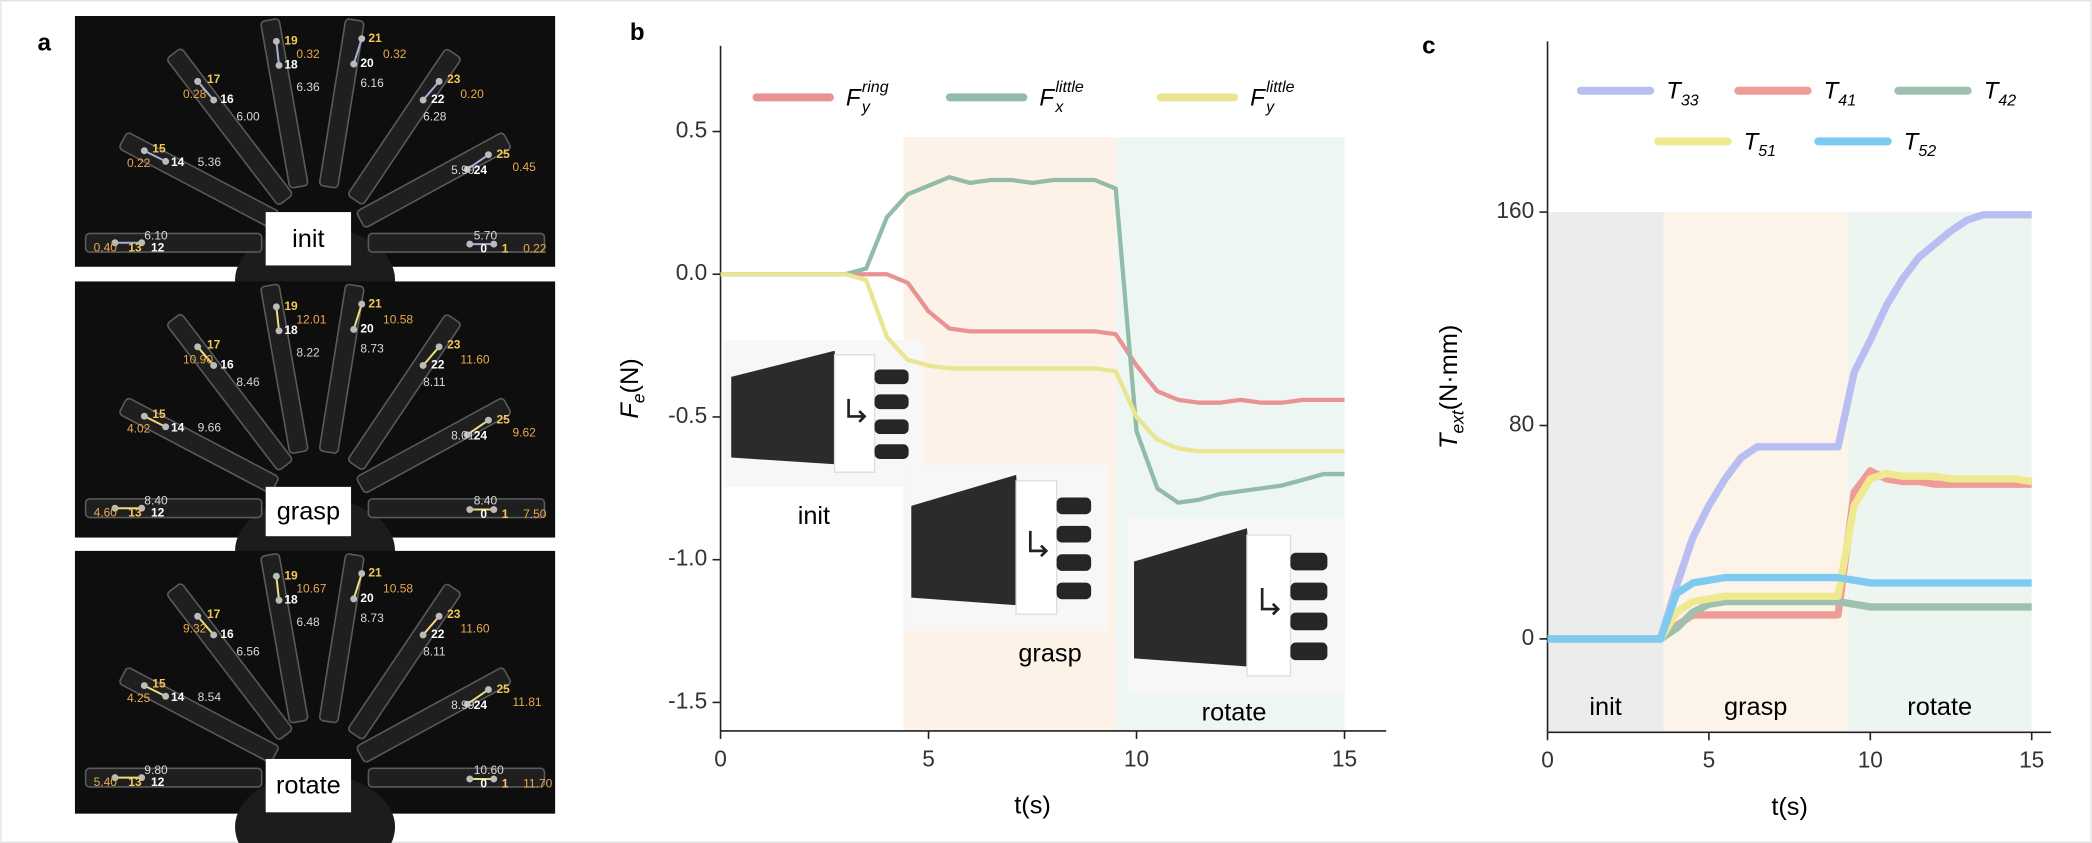  Describe the element at coordinates (156, 501) in the screenshot. I see `base-value: 8.40` at that location.